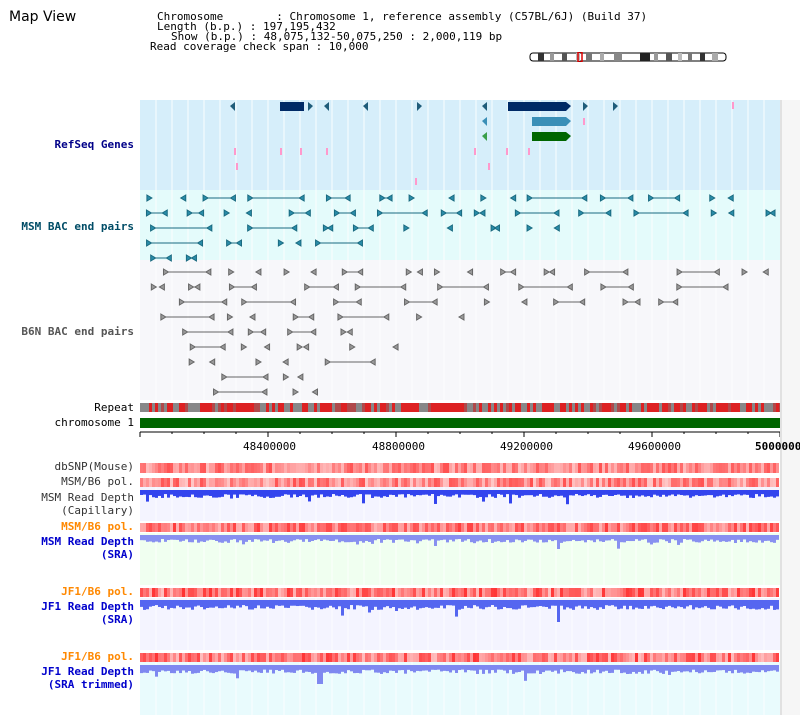 This screenshot has width=800, height=715. I want to click on track-label-jf1-b6-pol: JF1/B6 pol., so click(97, 591).